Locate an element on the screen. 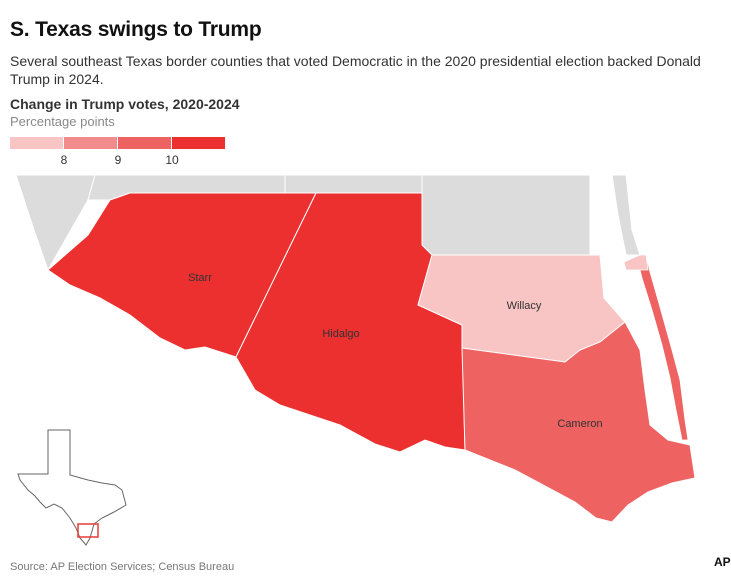  texas-outline is located at coordinates (72, 487).